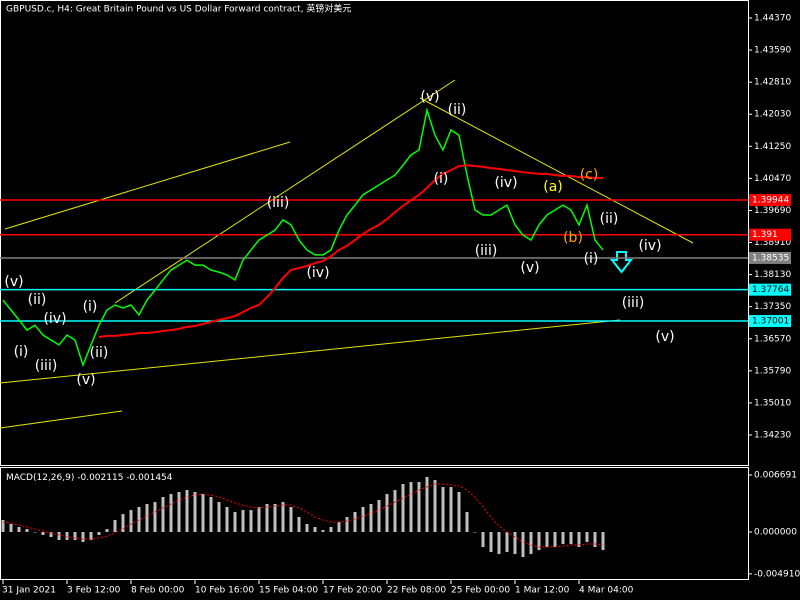  Describe the element at coordinates (777, 574) in the screenshot. I see `y-tick-label: -0.004910` at that location.